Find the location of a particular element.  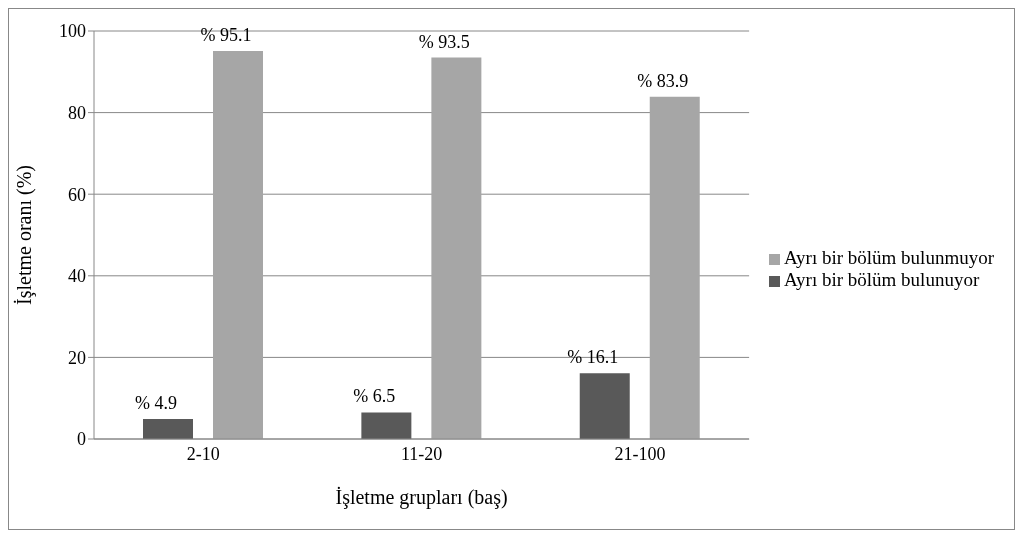

y-tick-label: 80 is located at coordinates (77, 112).